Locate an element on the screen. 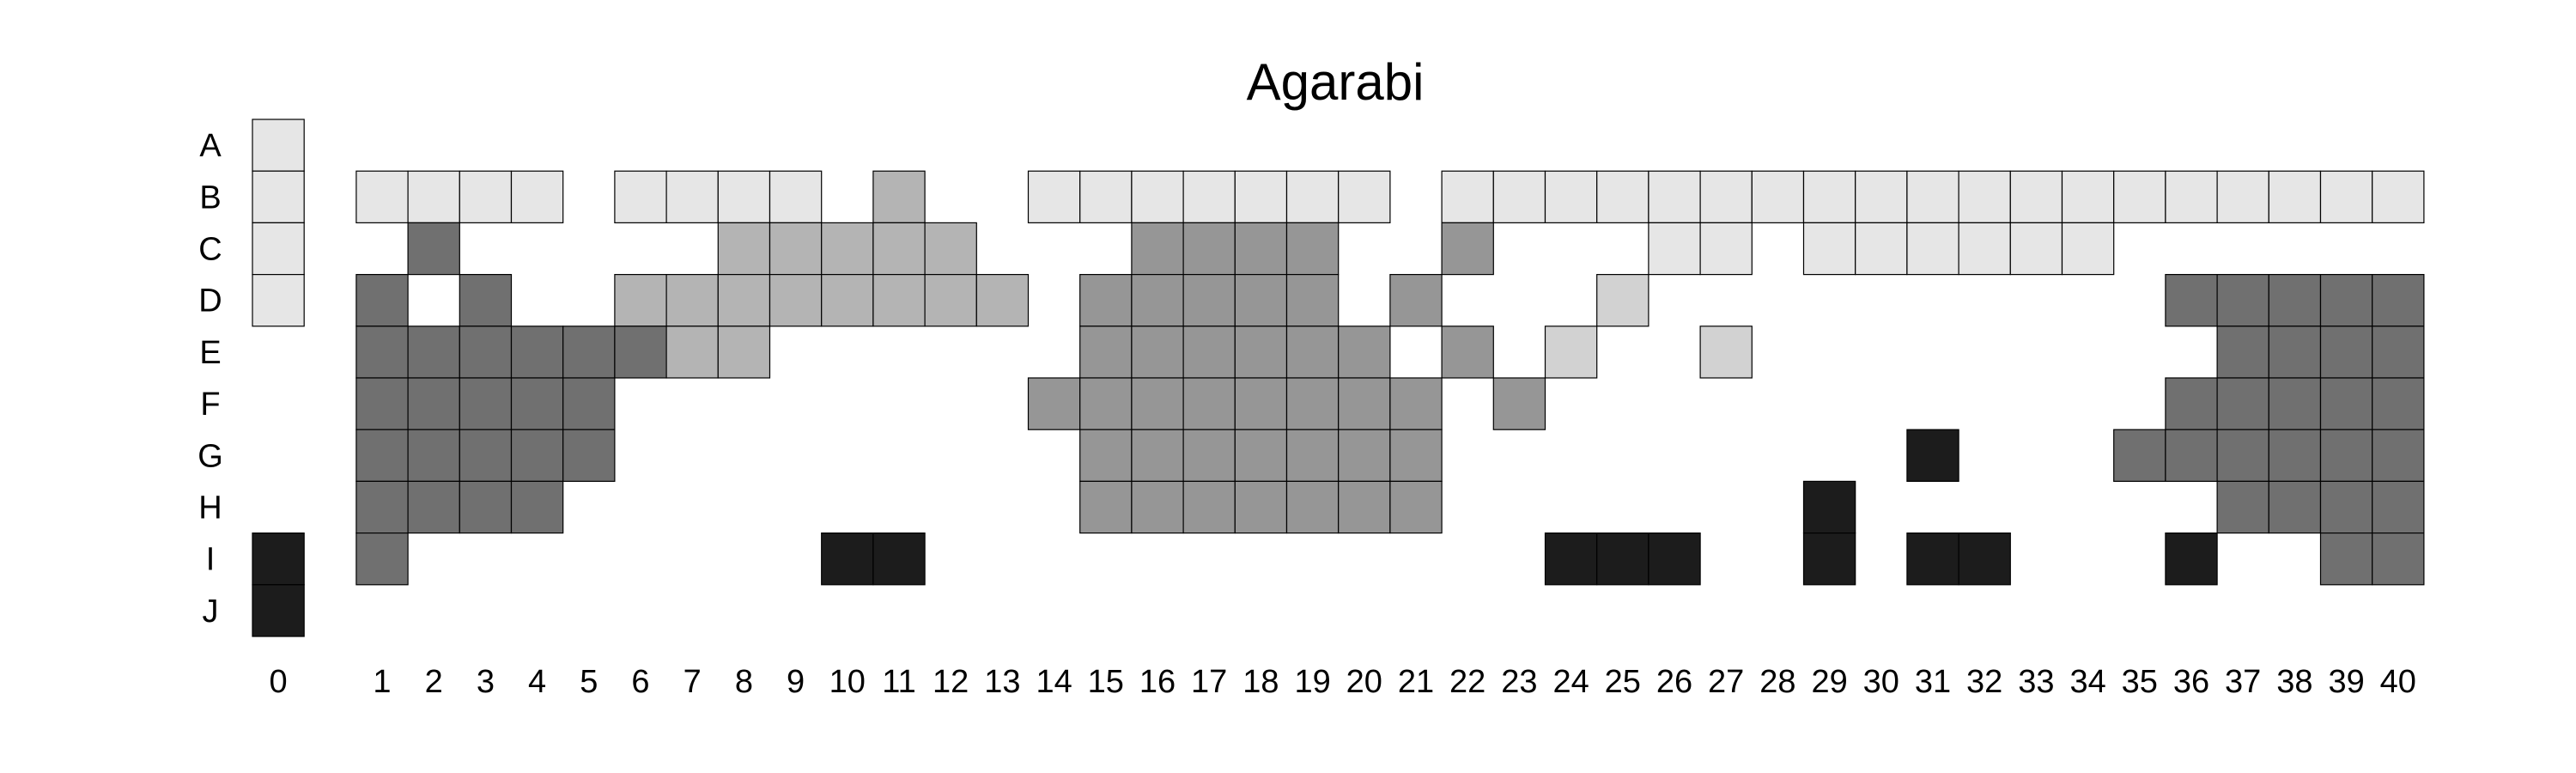 The height and width of the screenshot is (773, 2576). column-label-31: 31 is located at coordinates (1933, 682).